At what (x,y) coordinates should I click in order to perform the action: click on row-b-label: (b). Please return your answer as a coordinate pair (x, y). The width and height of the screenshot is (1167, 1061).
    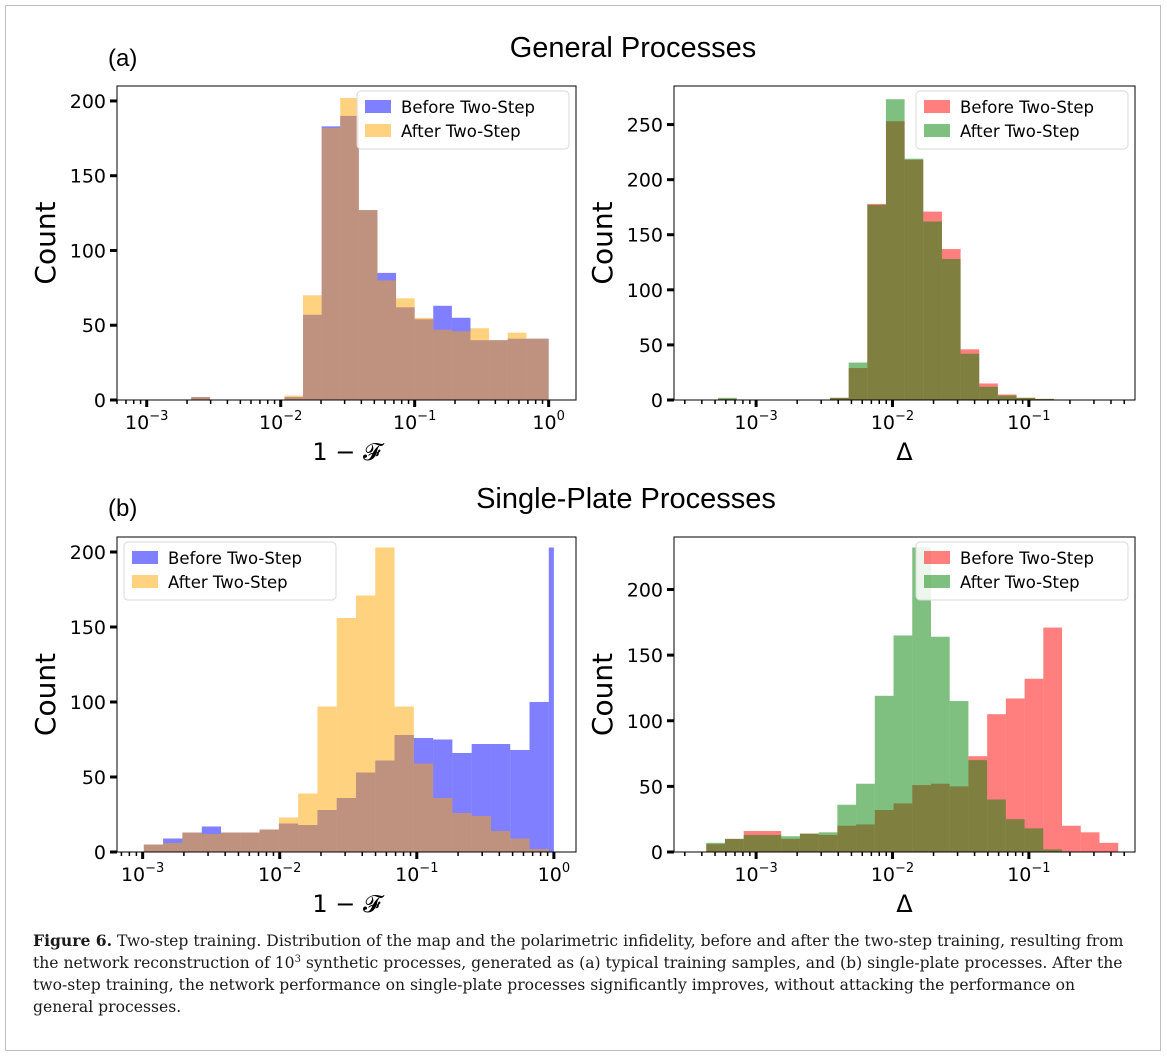
    Looking at the image, I should click on (122, 508).